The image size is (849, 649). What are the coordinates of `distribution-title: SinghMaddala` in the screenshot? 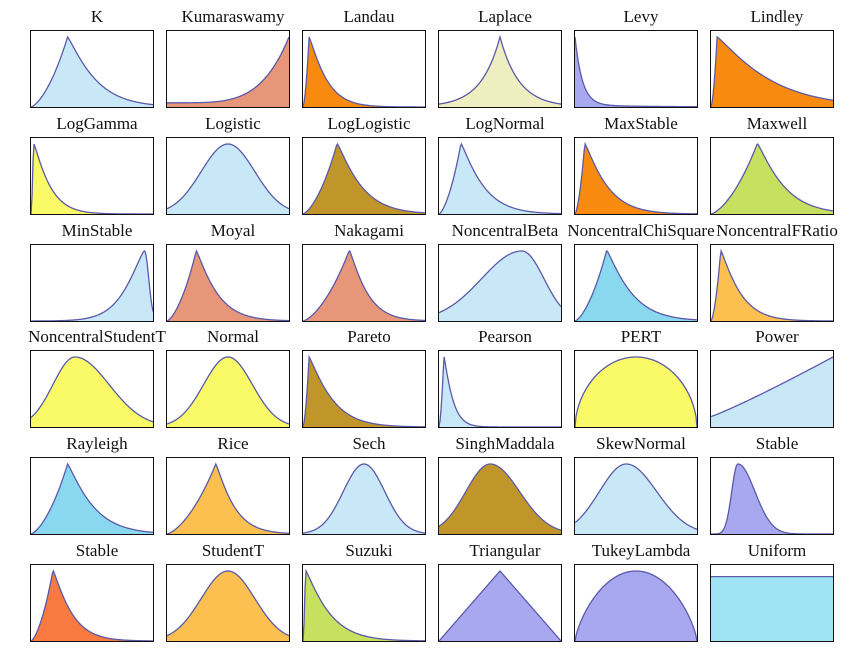 It's located at (505, 443).